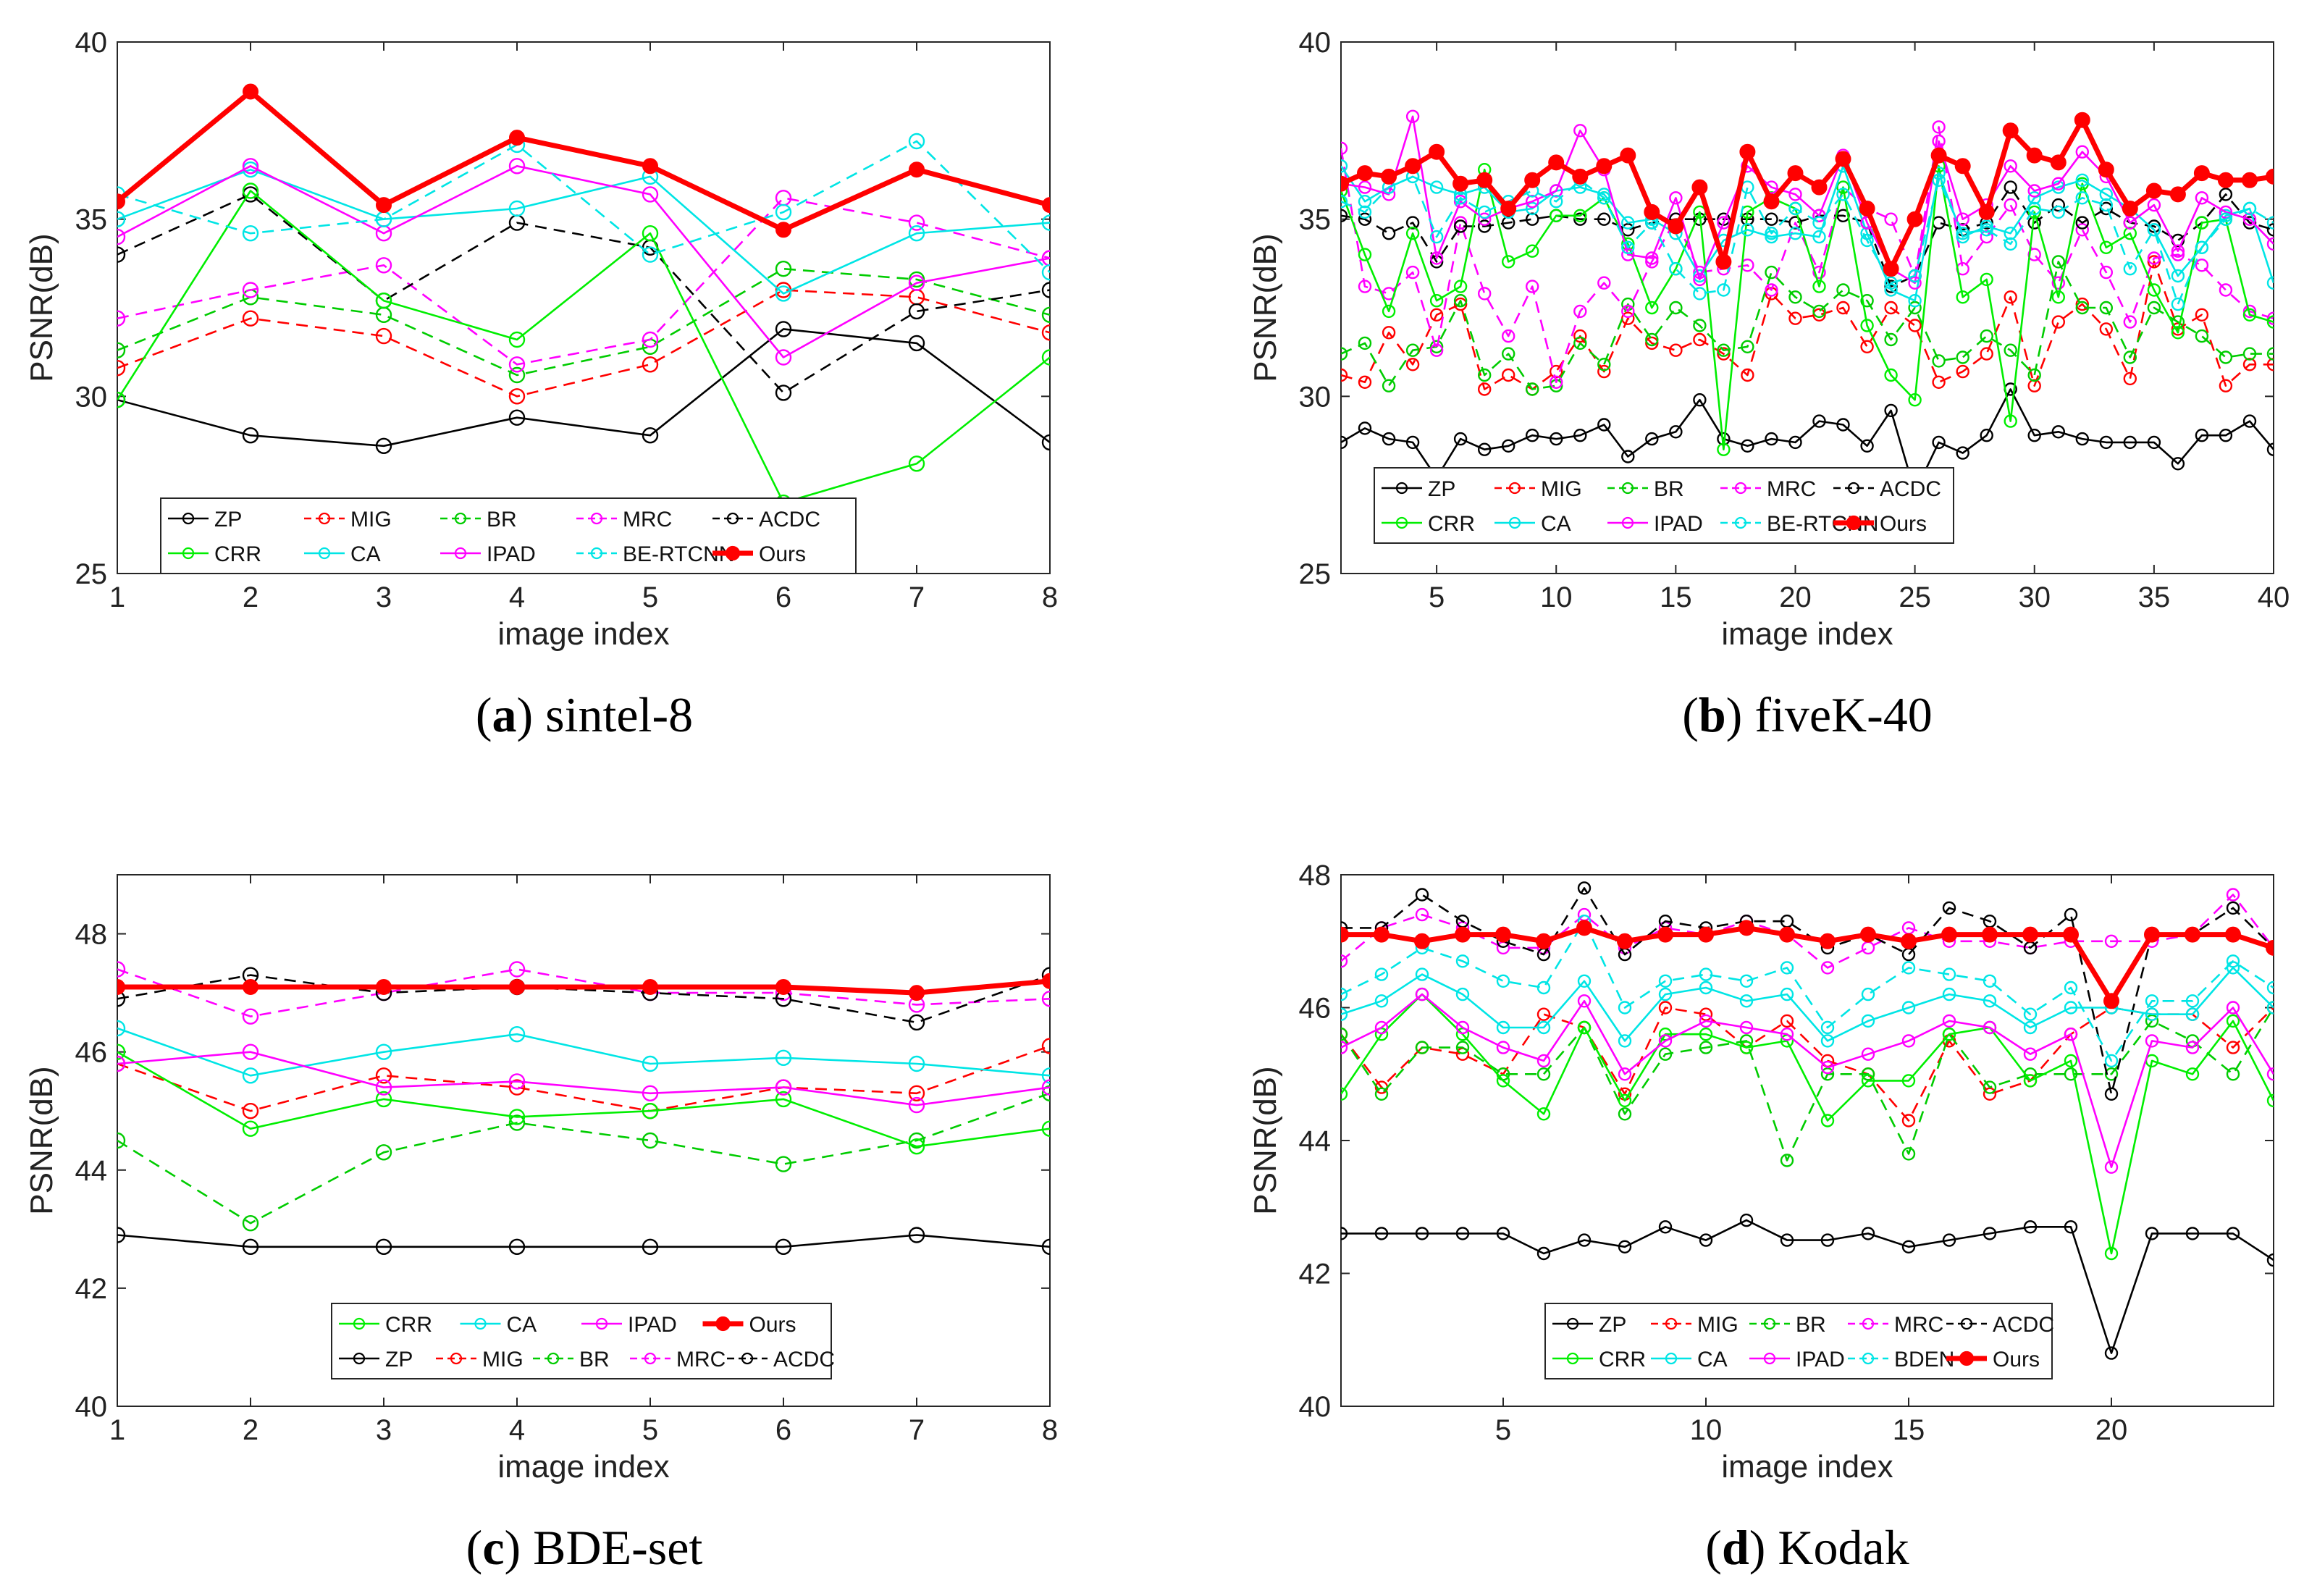 The image size is (2304, 1596). I want to click on panel-d-x-tick-label: 20, so click(2111, 1430).